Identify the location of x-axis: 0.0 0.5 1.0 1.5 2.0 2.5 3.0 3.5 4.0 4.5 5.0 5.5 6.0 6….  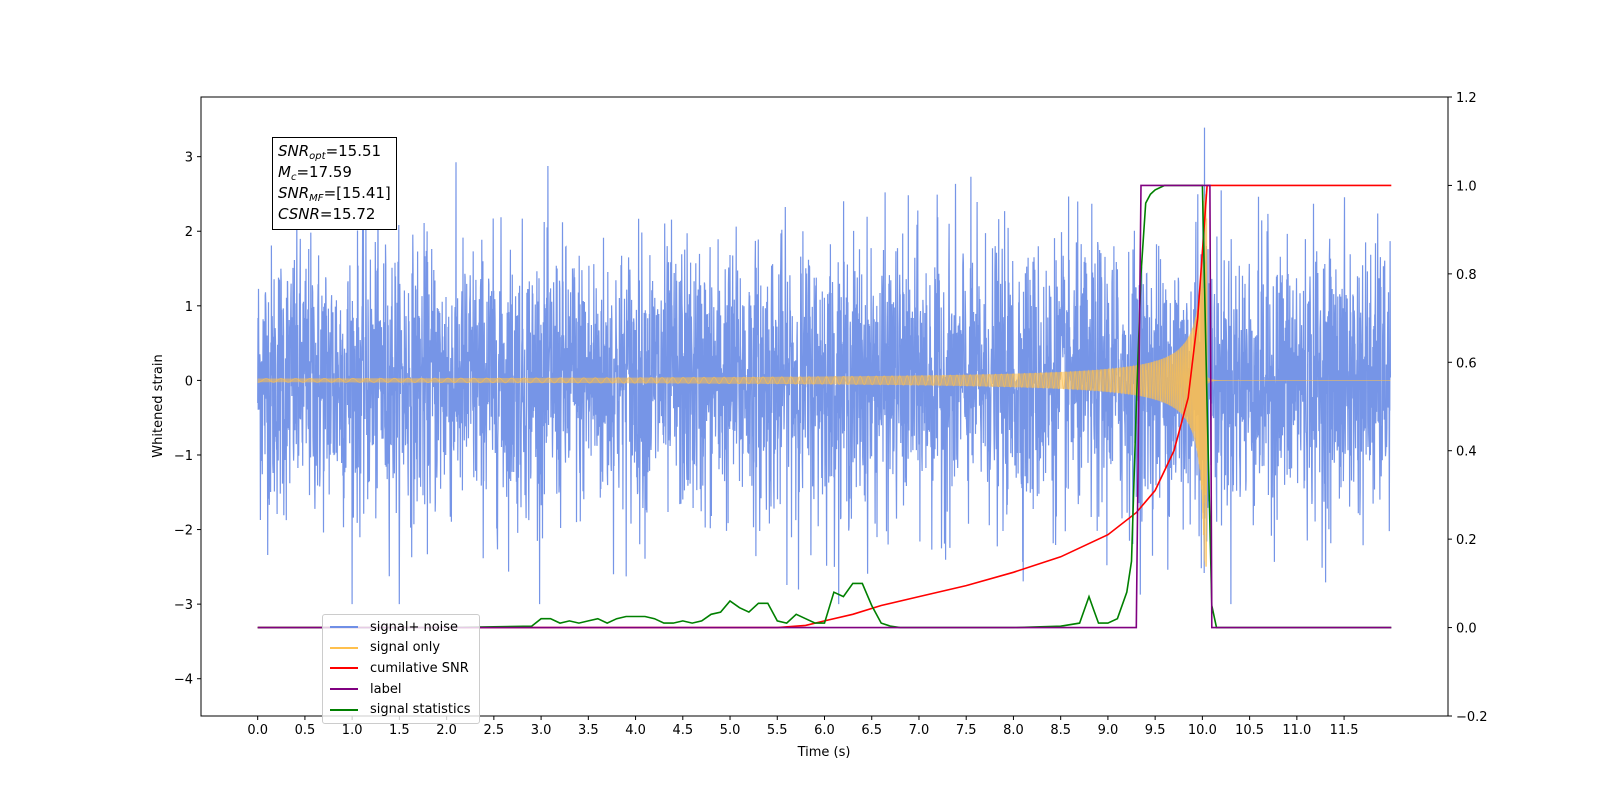
(803, 727).